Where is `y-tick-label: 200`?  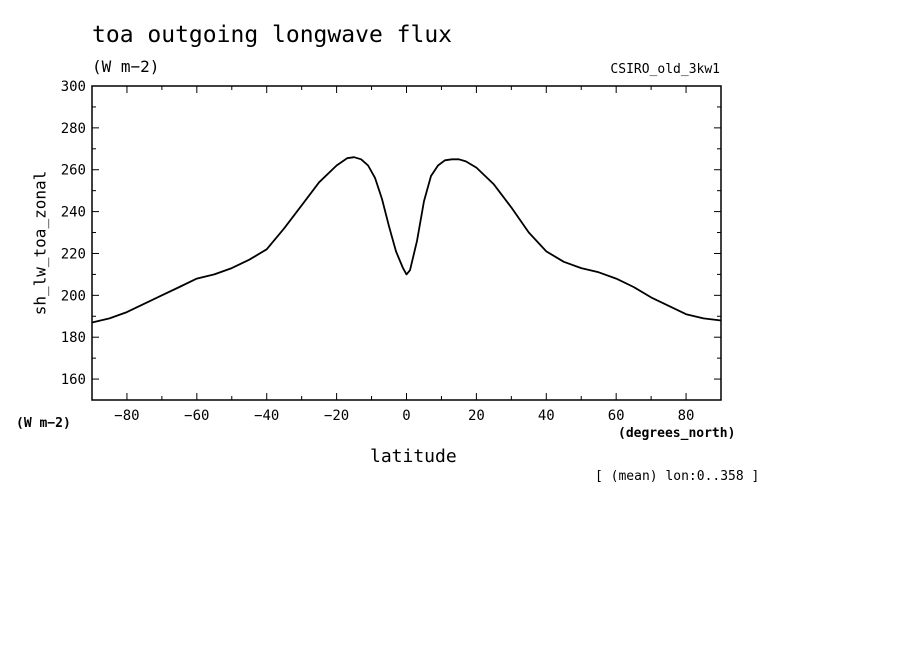
y-tick-label: 200 is located at coordinates (73, 296).